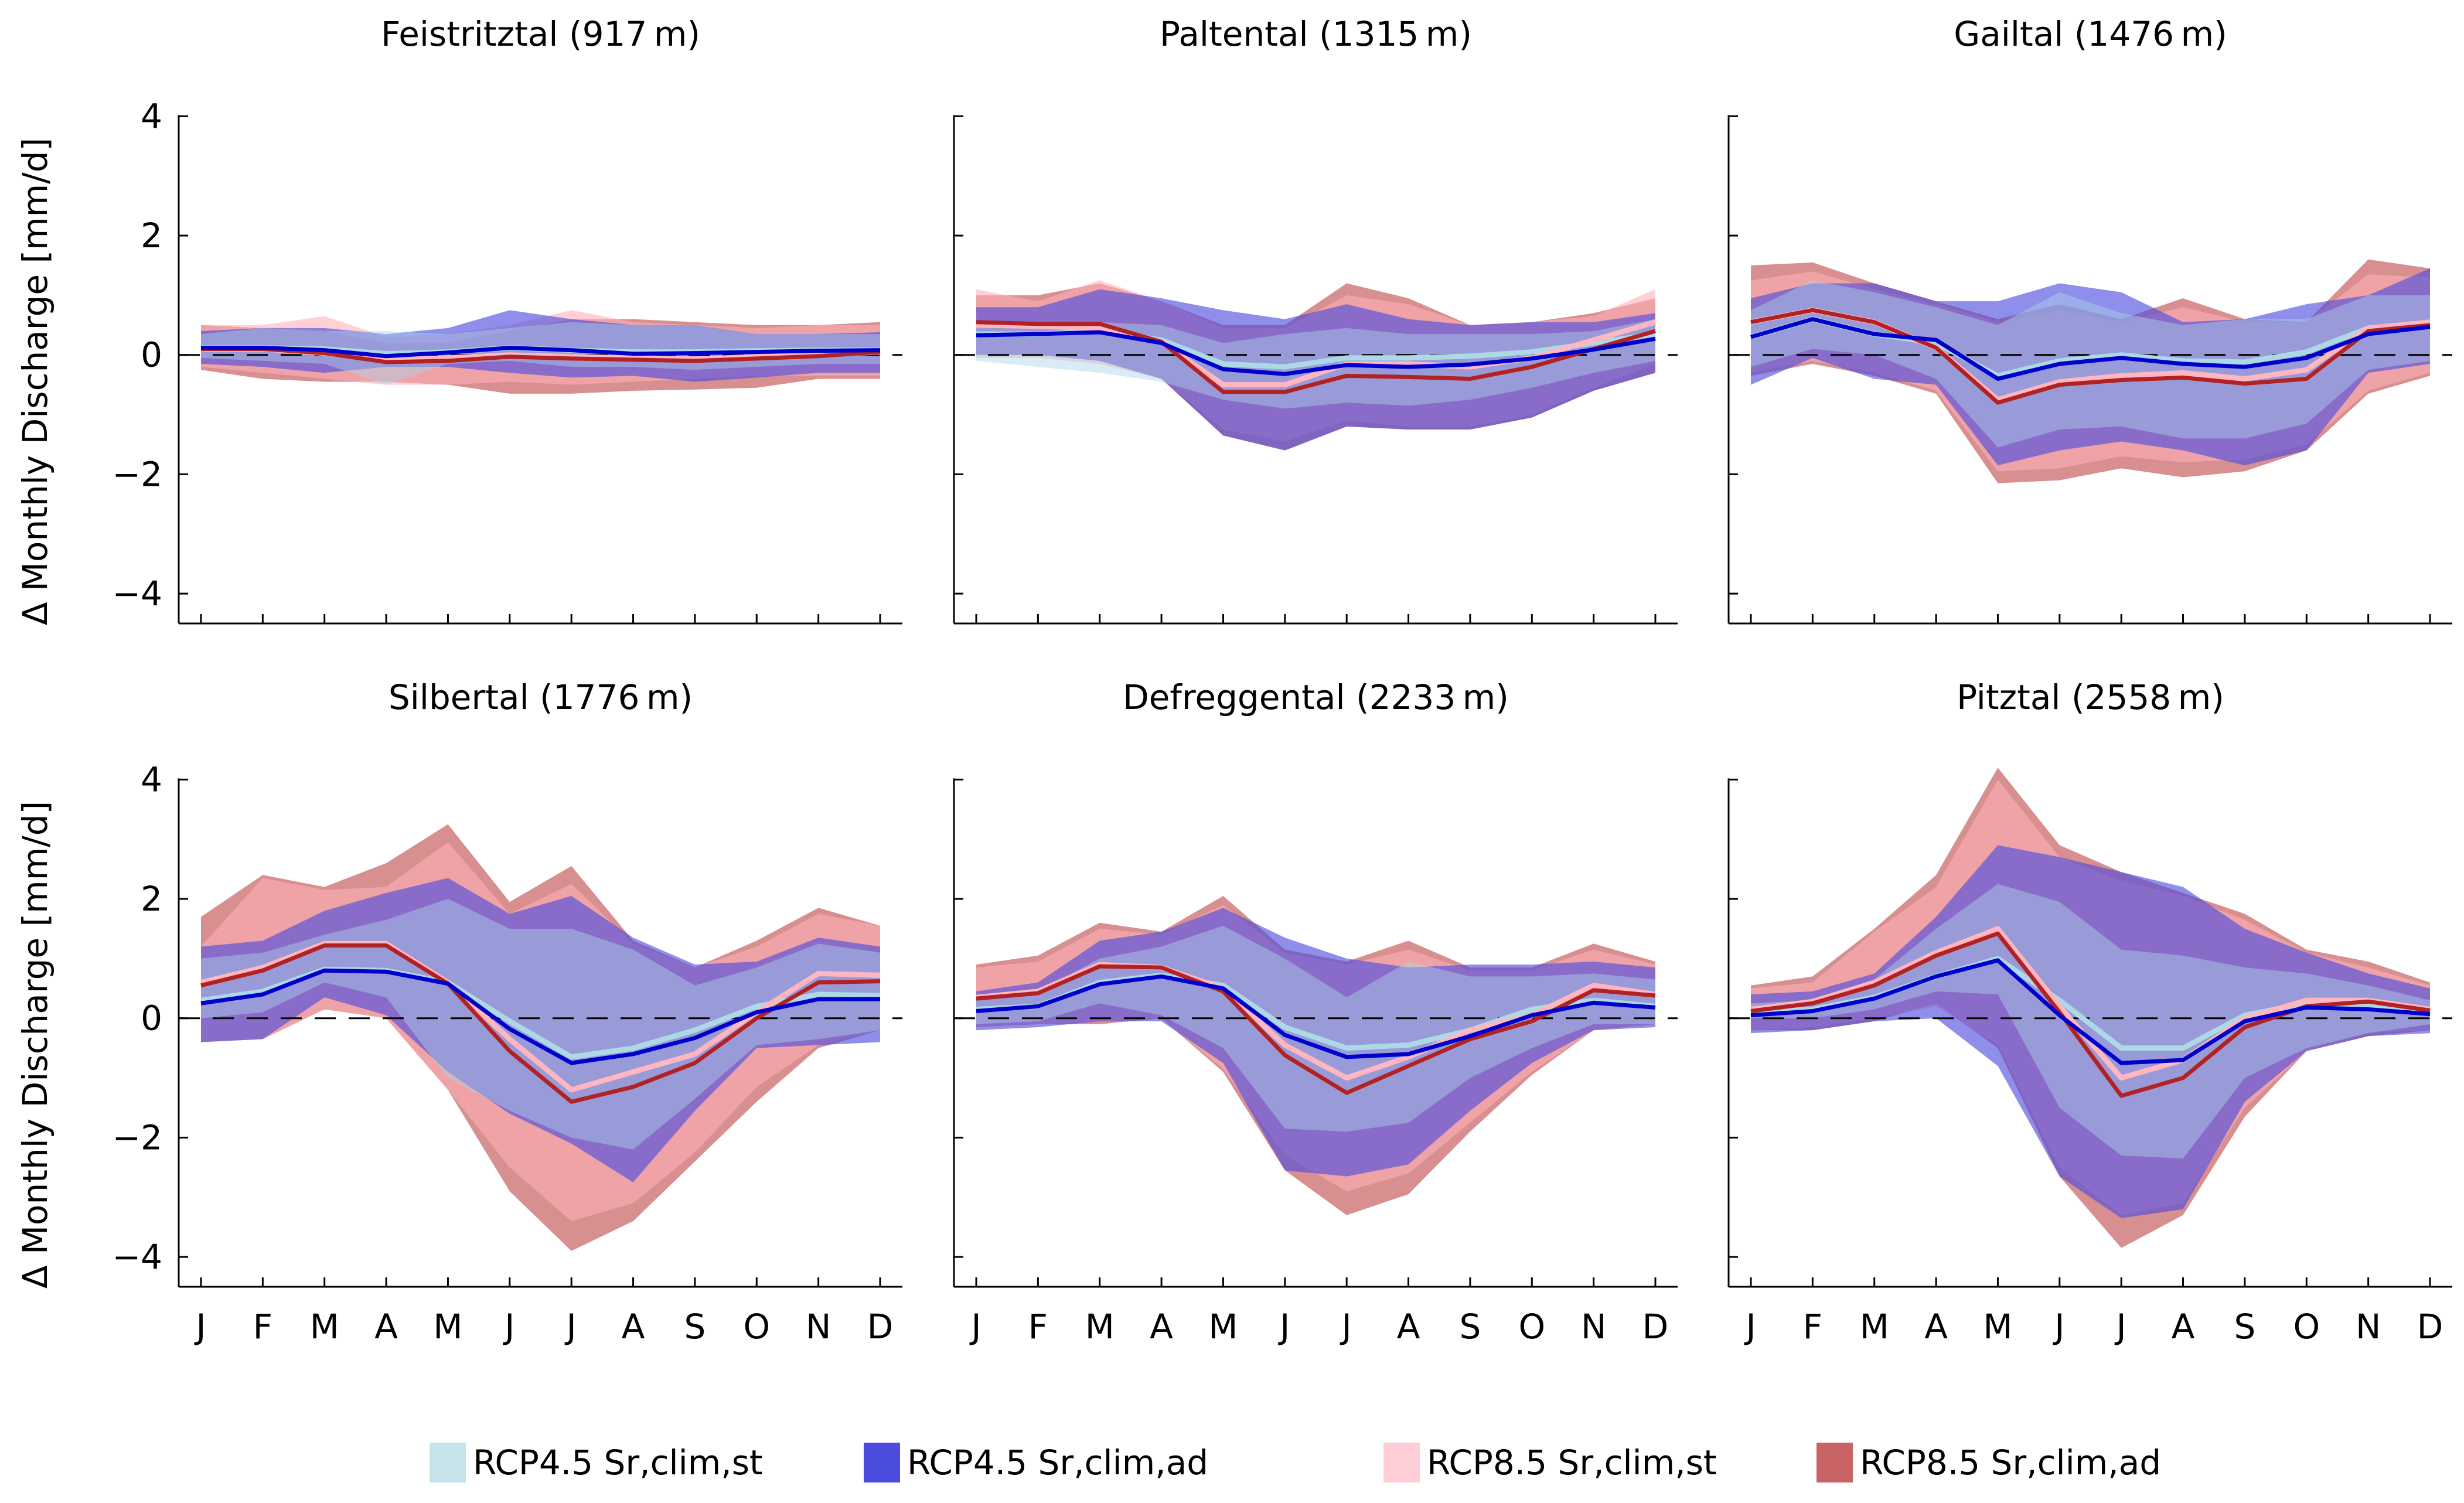  I want to click on legend-swatch-rcp45-ad, so click(882, 1463).